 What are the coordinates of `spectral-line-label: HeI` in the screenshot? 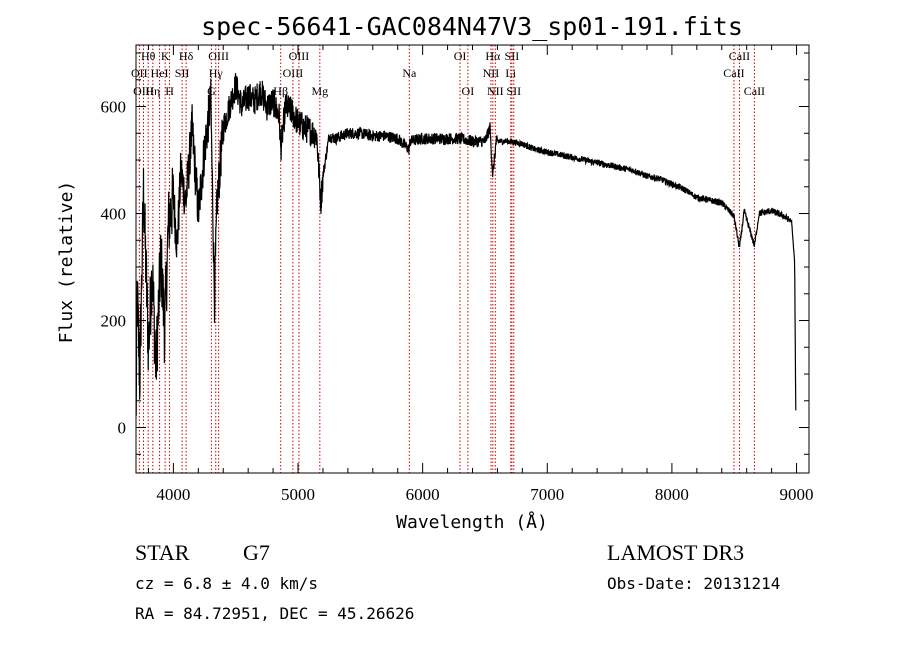 It's located at (160, 73).